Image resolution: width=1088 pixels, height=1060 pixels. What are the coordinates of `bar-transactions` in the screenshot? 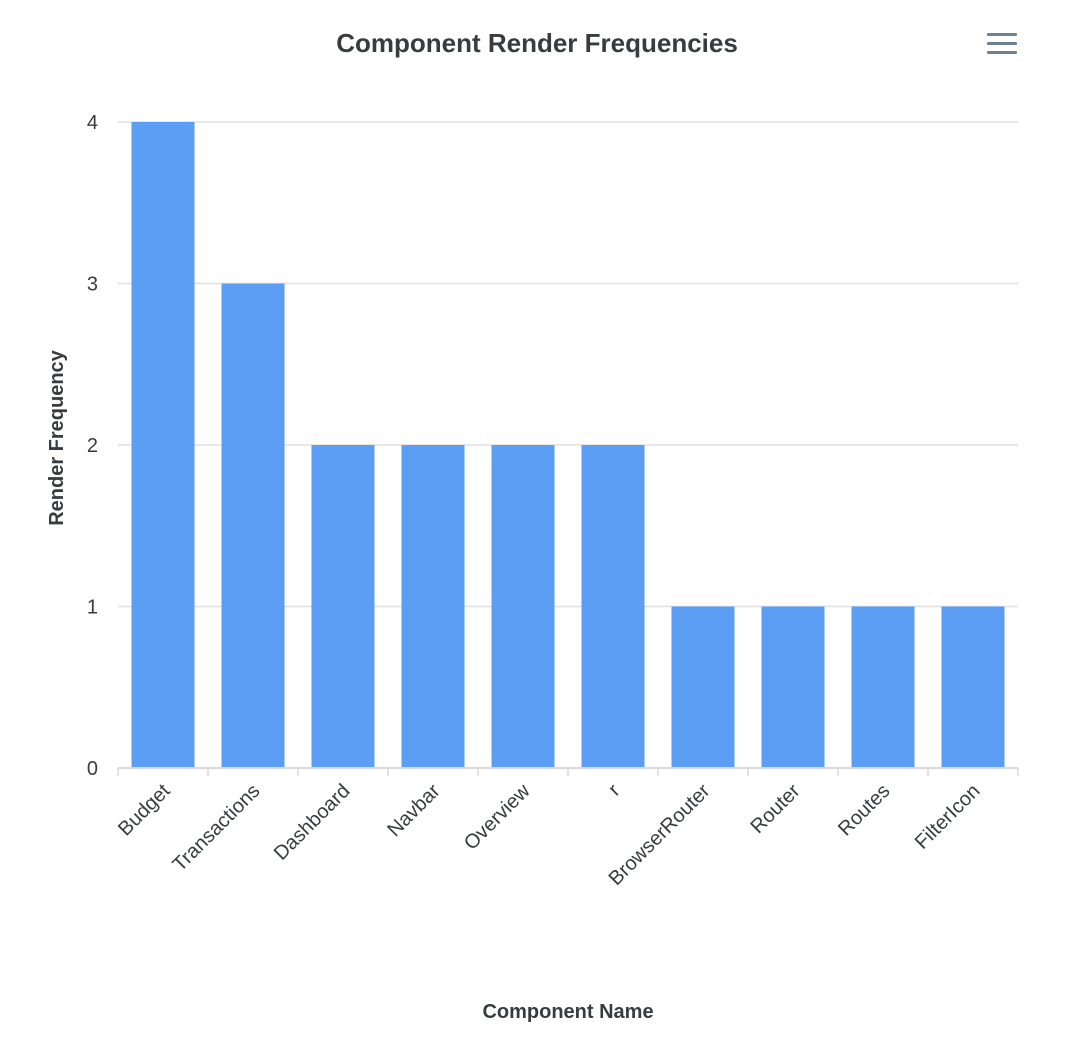 It's located at (253, 526).